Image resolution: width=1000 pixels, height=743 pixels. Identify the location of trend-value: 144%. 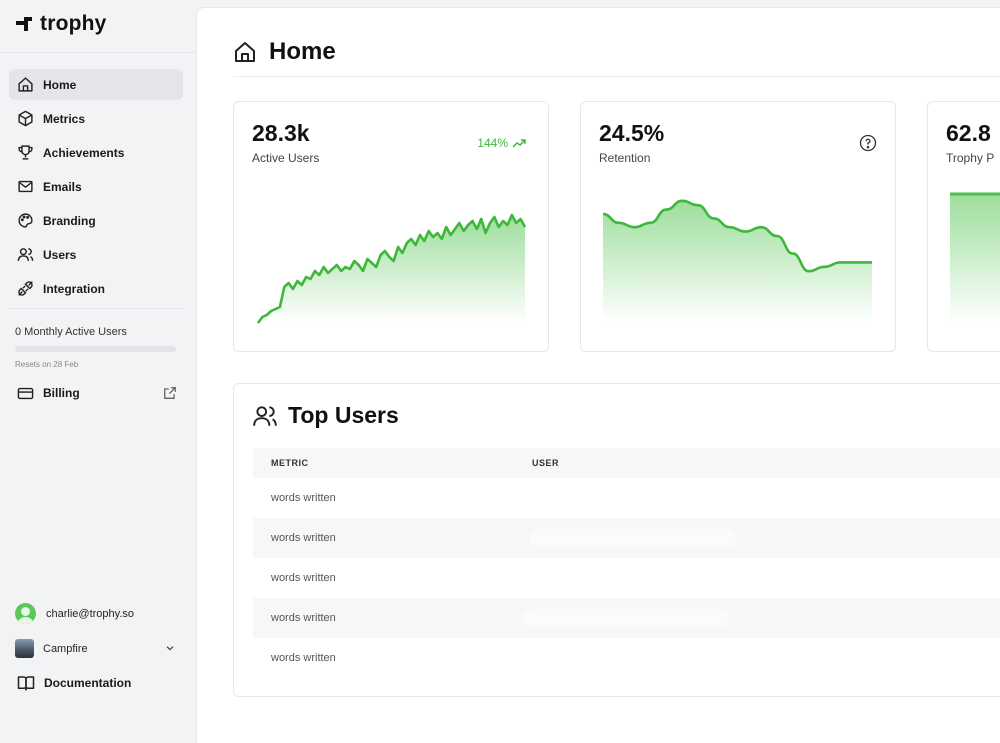
(492, 143).